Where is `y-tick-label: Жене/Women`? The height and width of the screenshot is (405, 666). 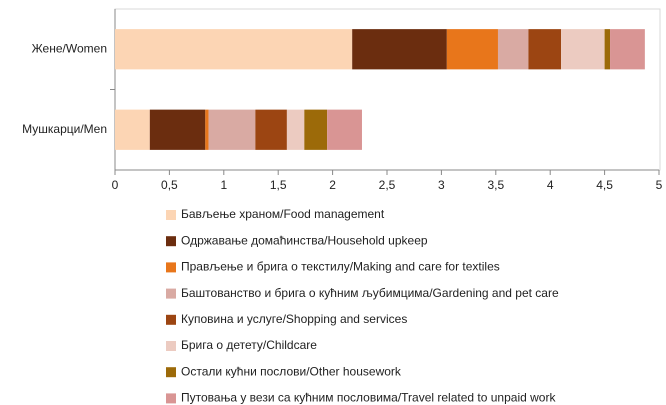 y-tick-label: Жене/Women is located at coordinates (69, 48).